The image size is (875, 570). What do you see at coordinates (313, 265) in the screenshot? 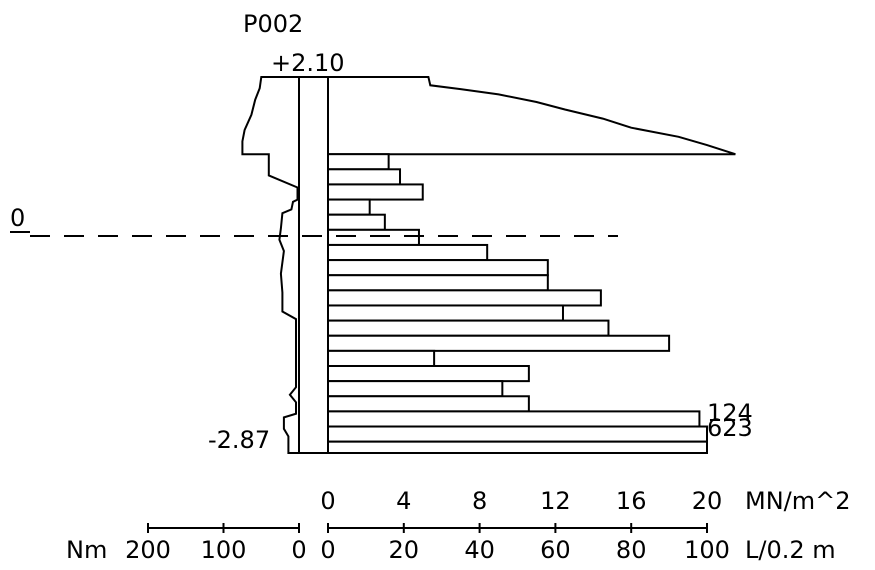
I see `borehole-column` at bounding box center [313, 265].